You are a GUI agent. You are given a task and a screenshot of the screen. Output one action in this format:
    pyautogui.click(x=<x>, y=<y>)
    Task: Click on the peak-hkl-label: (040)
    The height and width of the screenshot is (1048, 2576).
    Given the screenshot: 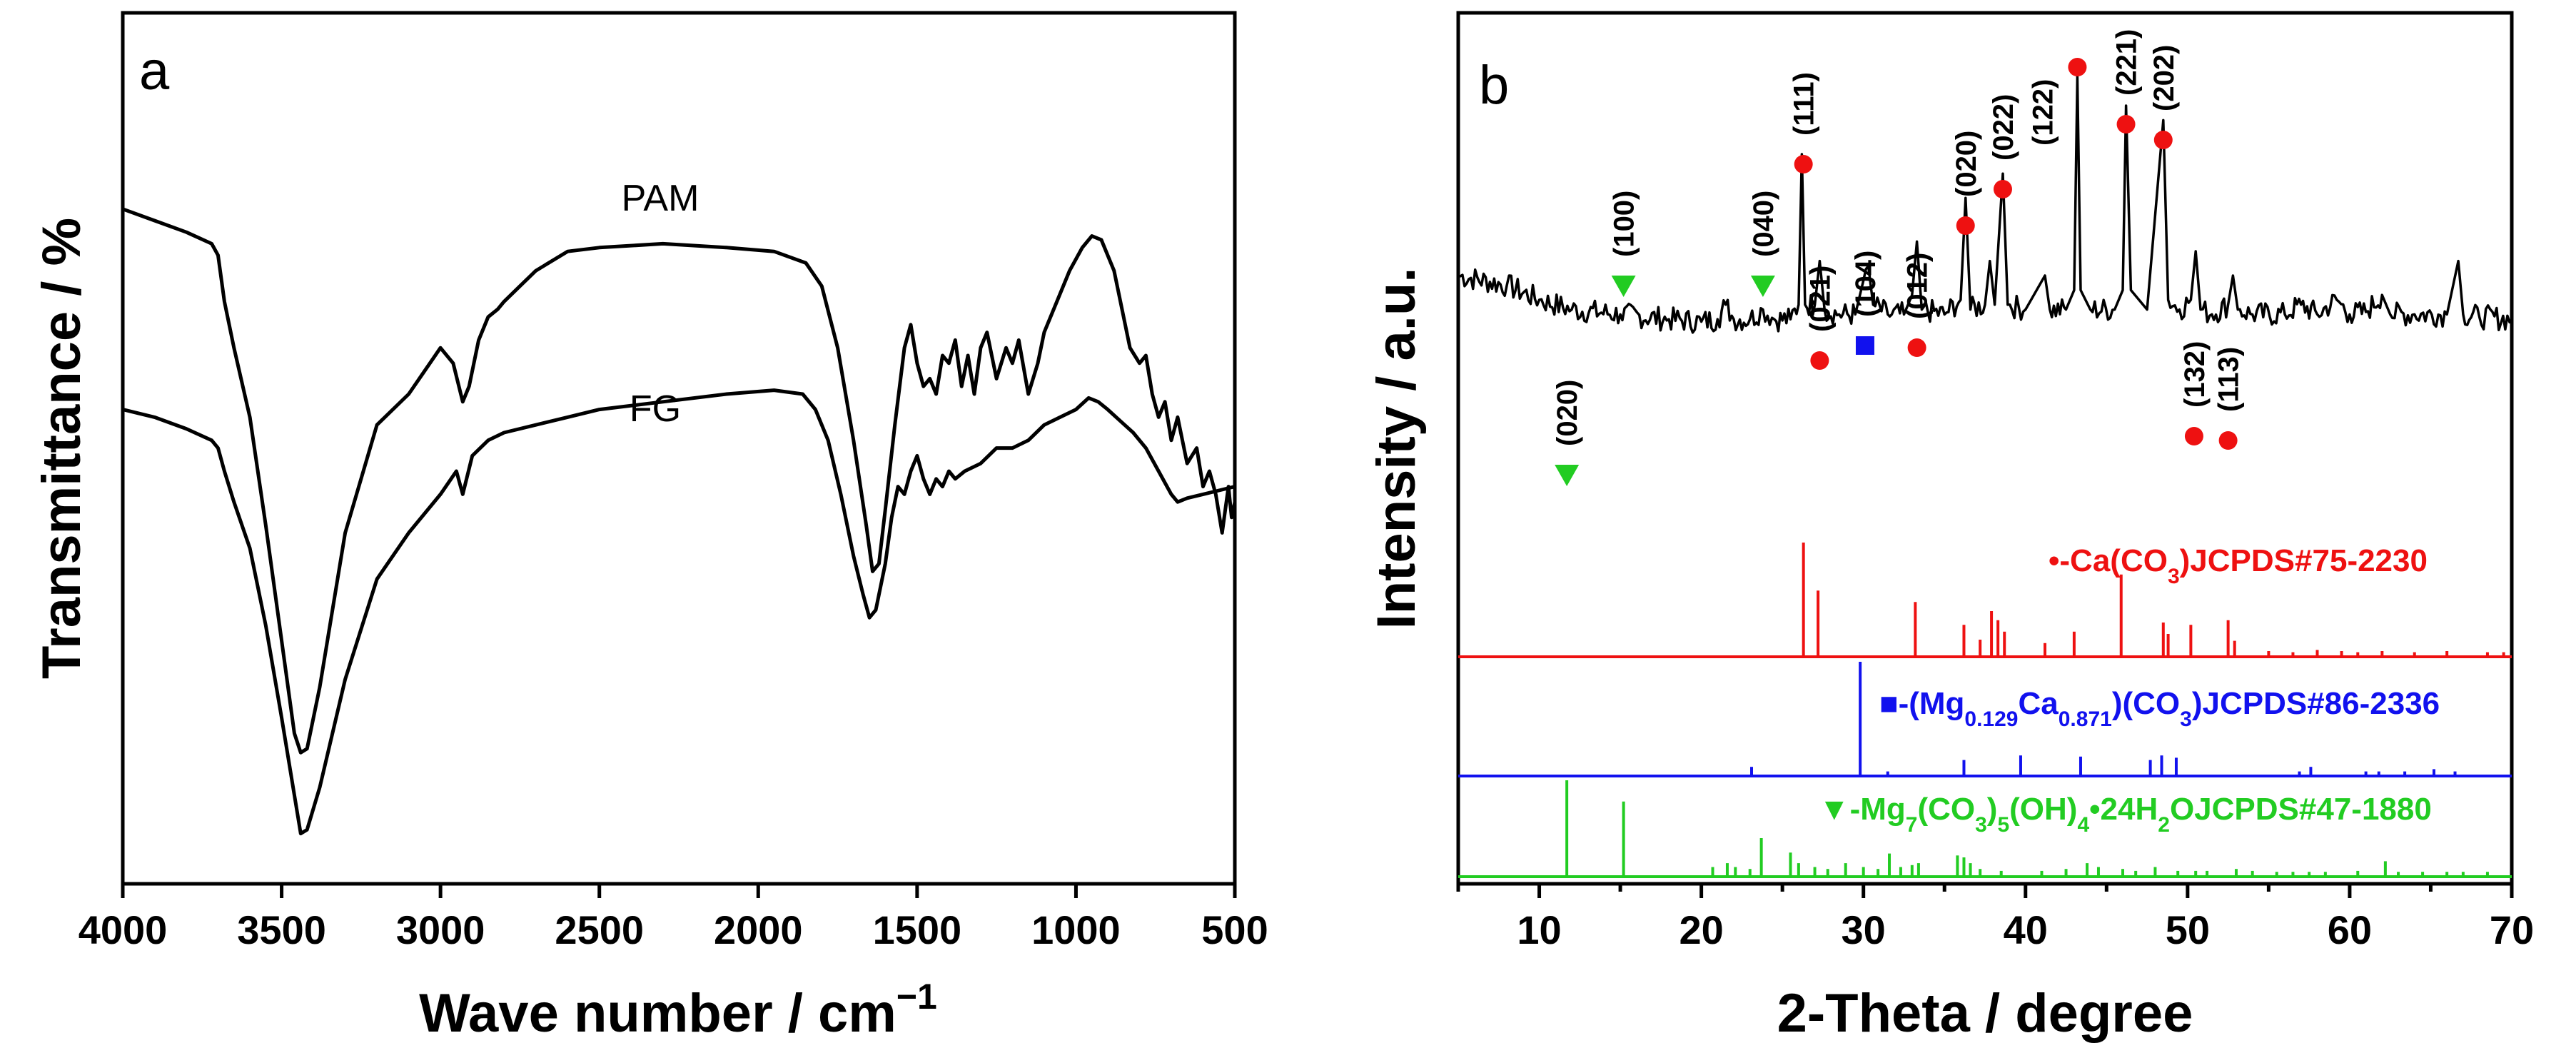 What is the action you would take?
    pyautogui.click(x=1763, y=224)
    